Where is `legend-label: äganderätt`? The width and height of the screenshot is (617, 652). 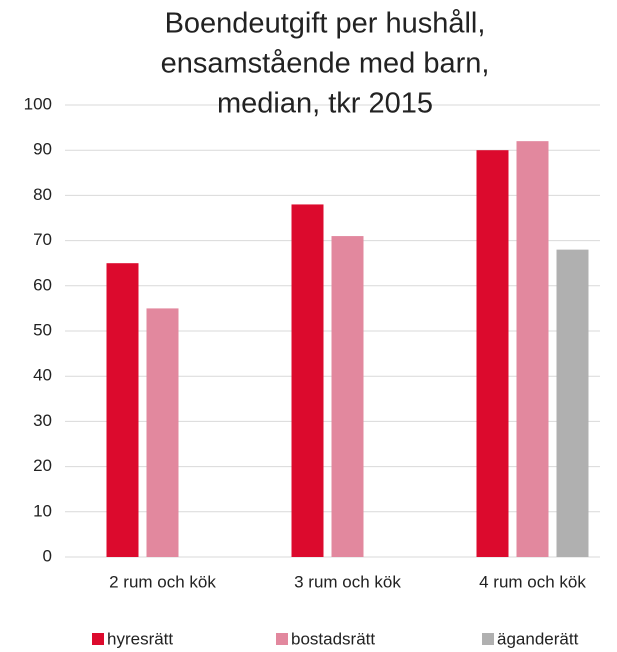
legend-label: äganderätt is located at coordinates (538, 638).